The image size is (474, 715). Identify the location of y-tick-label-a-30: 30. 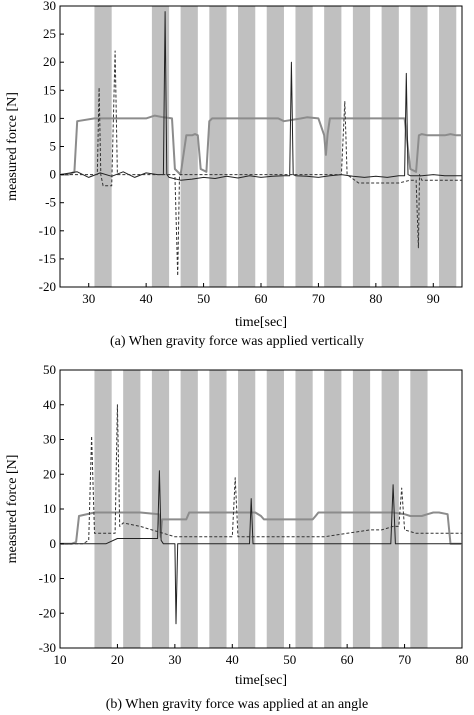
(49, 6).